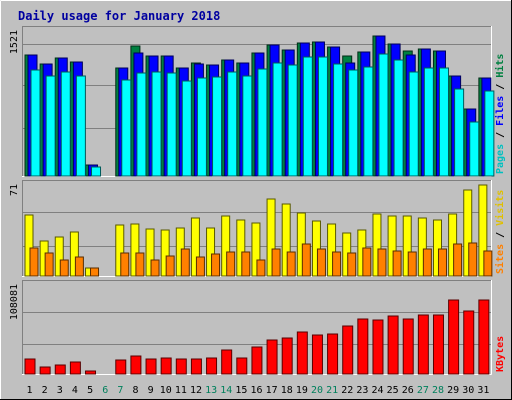  I want to click on day-label-7: 7, so click(120, 390).